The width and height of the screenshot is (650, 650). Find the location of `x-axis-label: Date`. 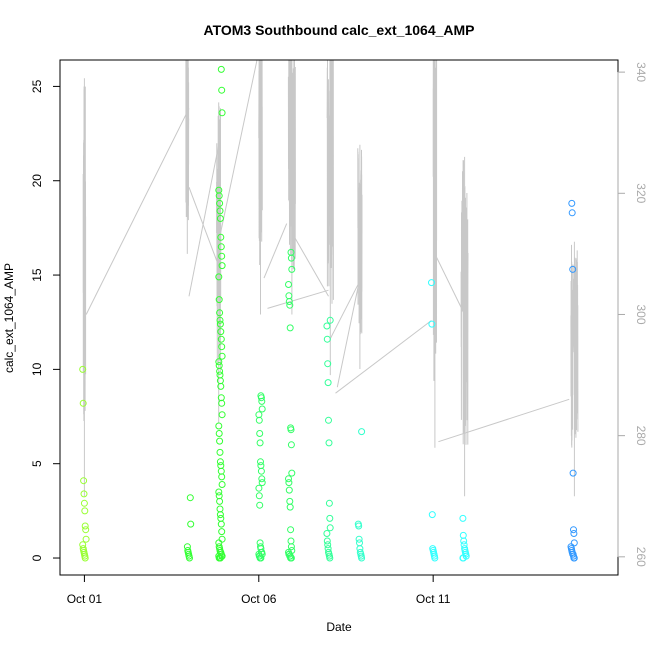

x-axis-label: Date is located at coordinates (339, 627).